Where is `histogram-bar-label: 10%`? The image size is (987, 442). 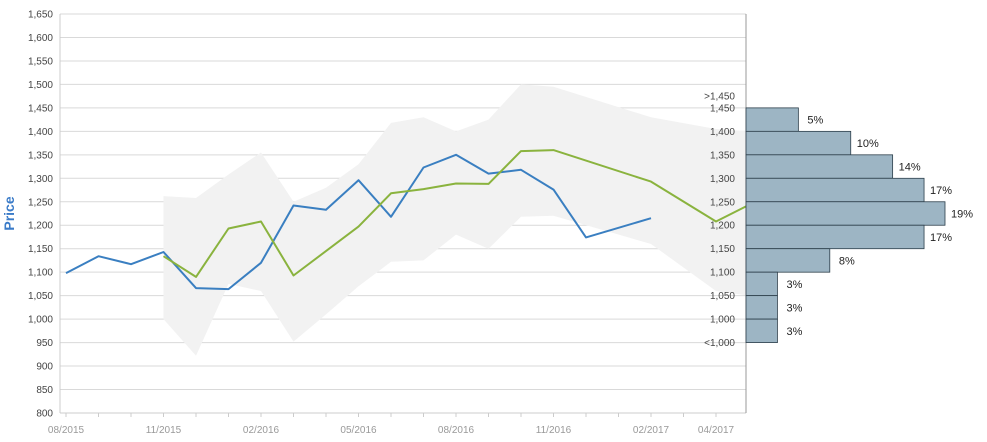
histogram-bar-label: 10% is located at coordinates (868, 144).